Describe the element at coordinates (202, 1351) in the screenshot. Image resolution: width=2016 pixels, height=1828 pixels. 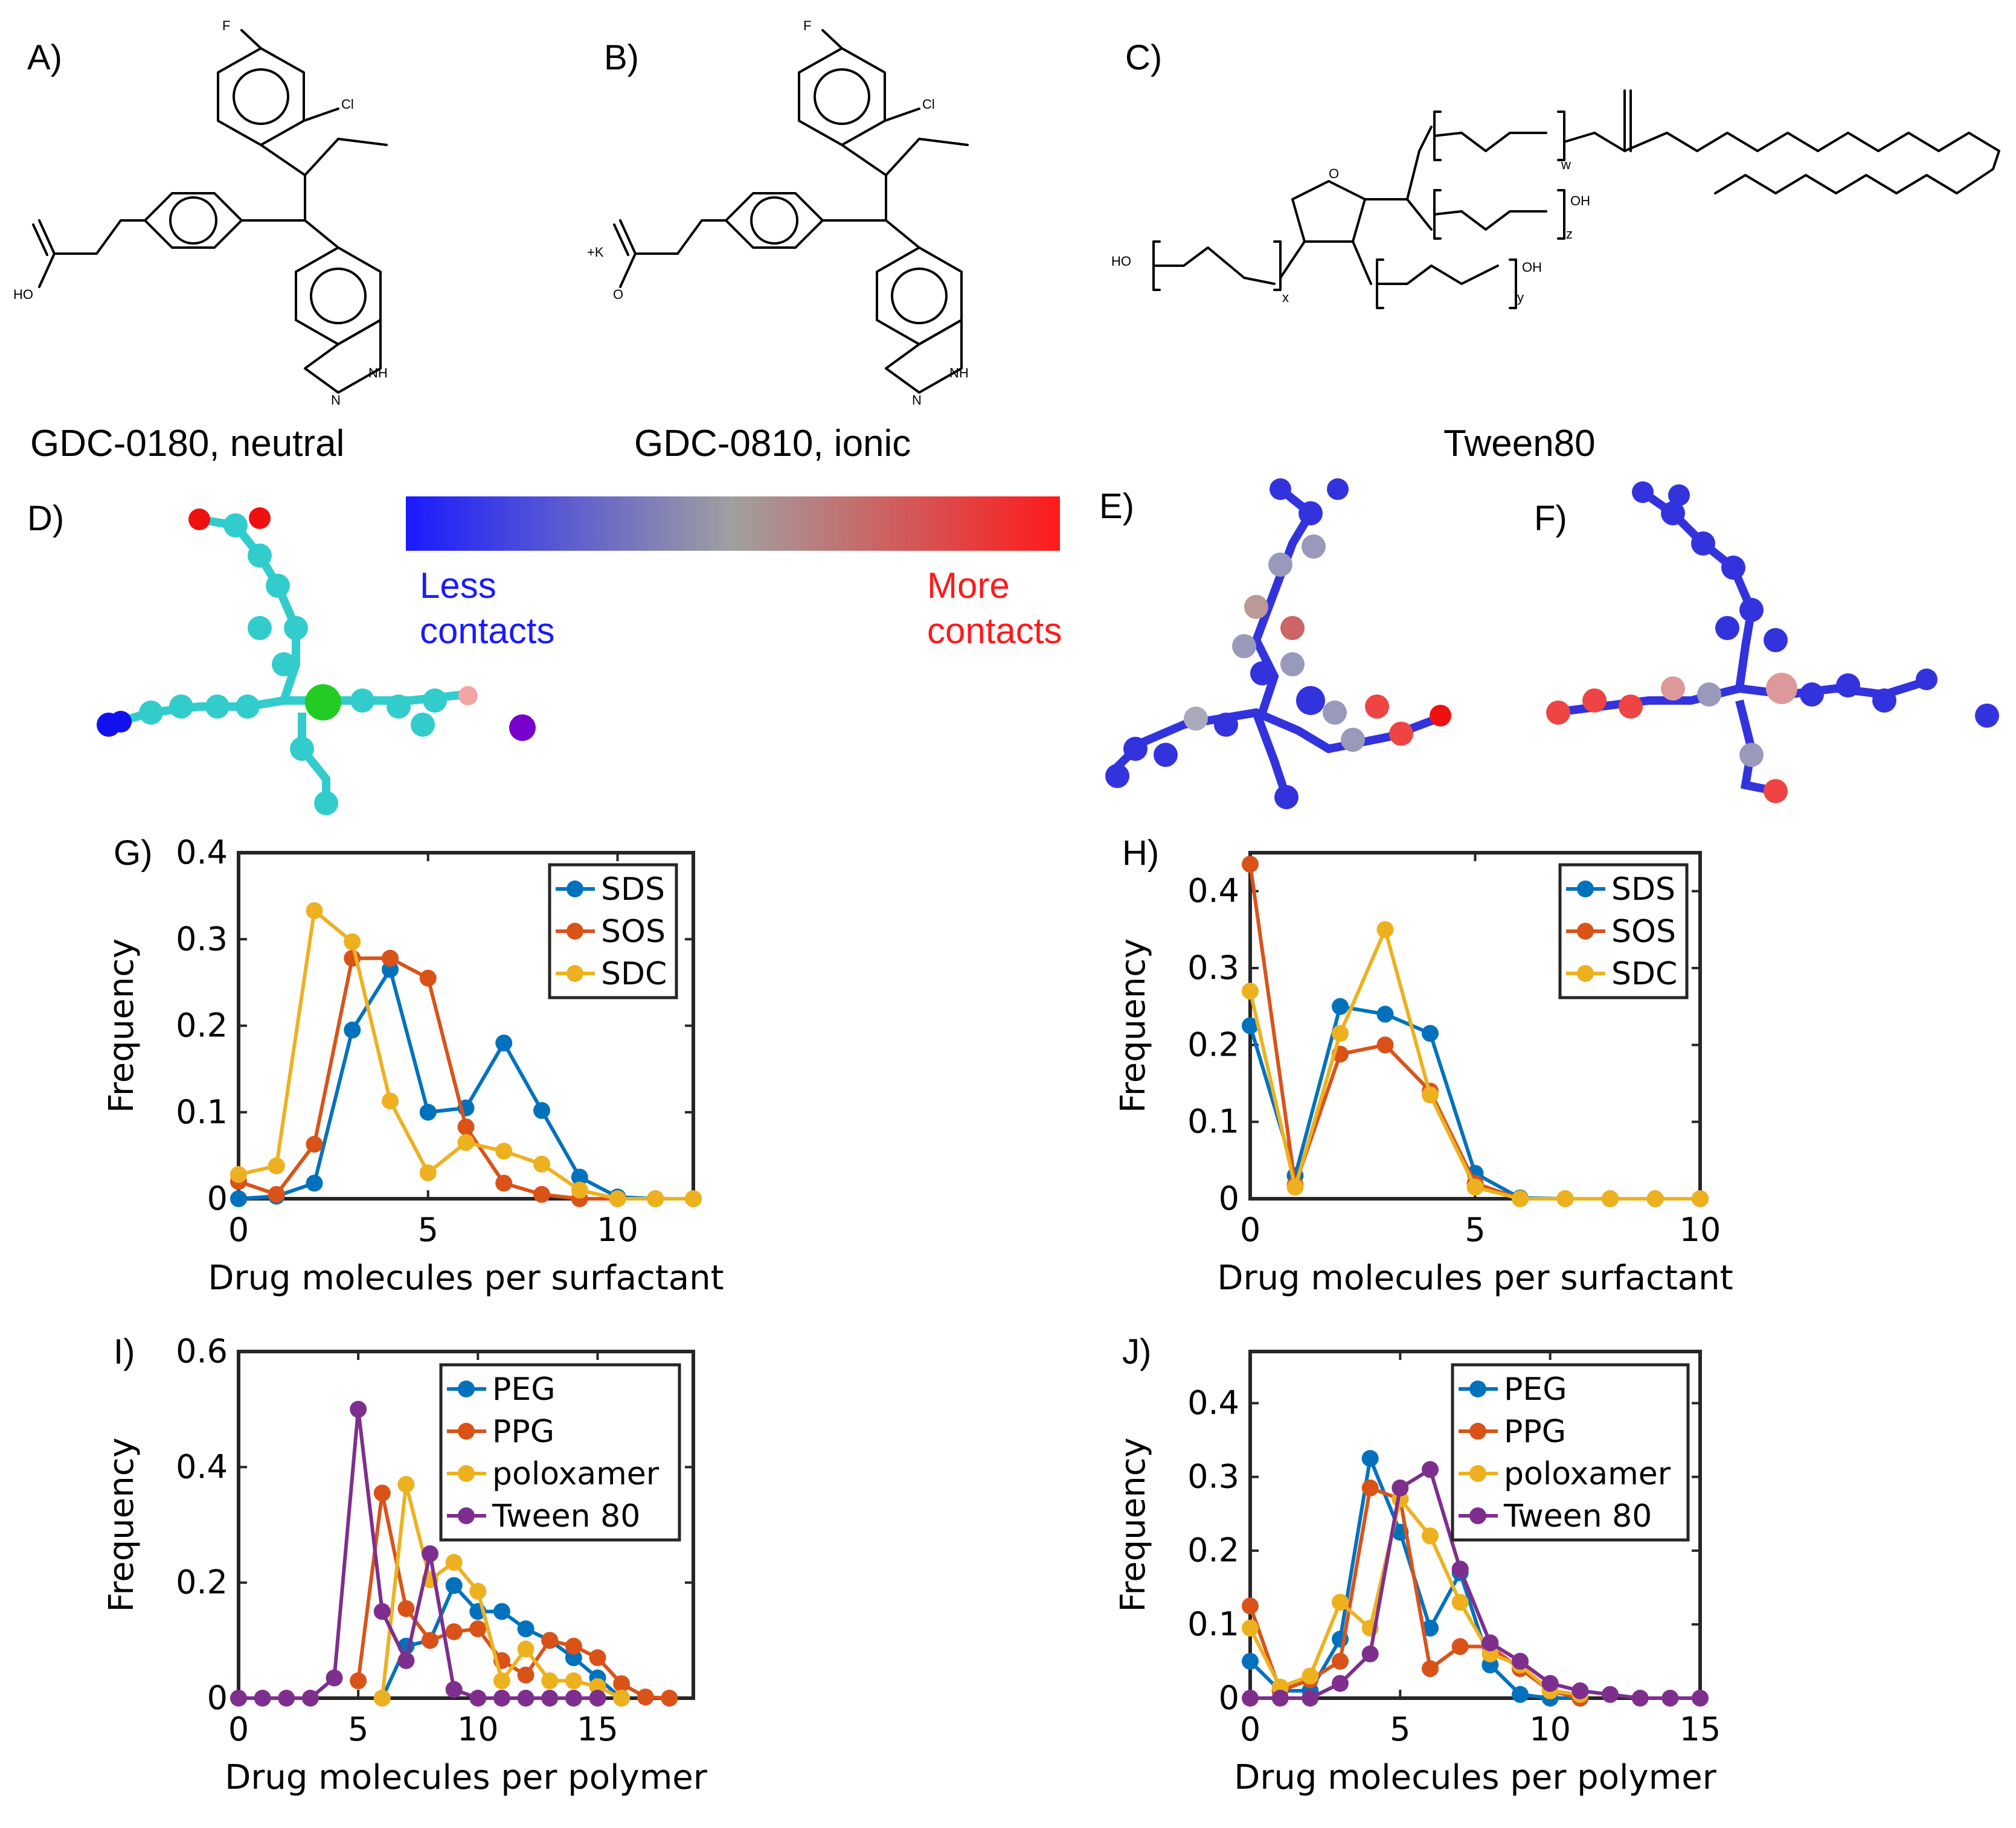
I see `y-tick-label: 0.6` at that location.